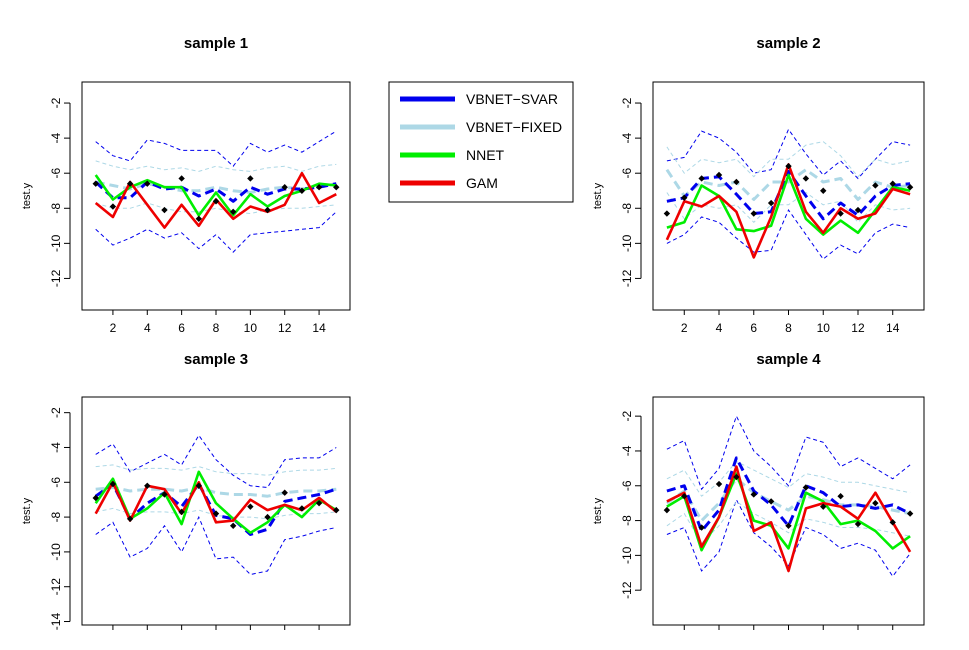  Describe the element at coordinates (216, 359) in the screenshot. I see `chart-title: sample 3` at that location.